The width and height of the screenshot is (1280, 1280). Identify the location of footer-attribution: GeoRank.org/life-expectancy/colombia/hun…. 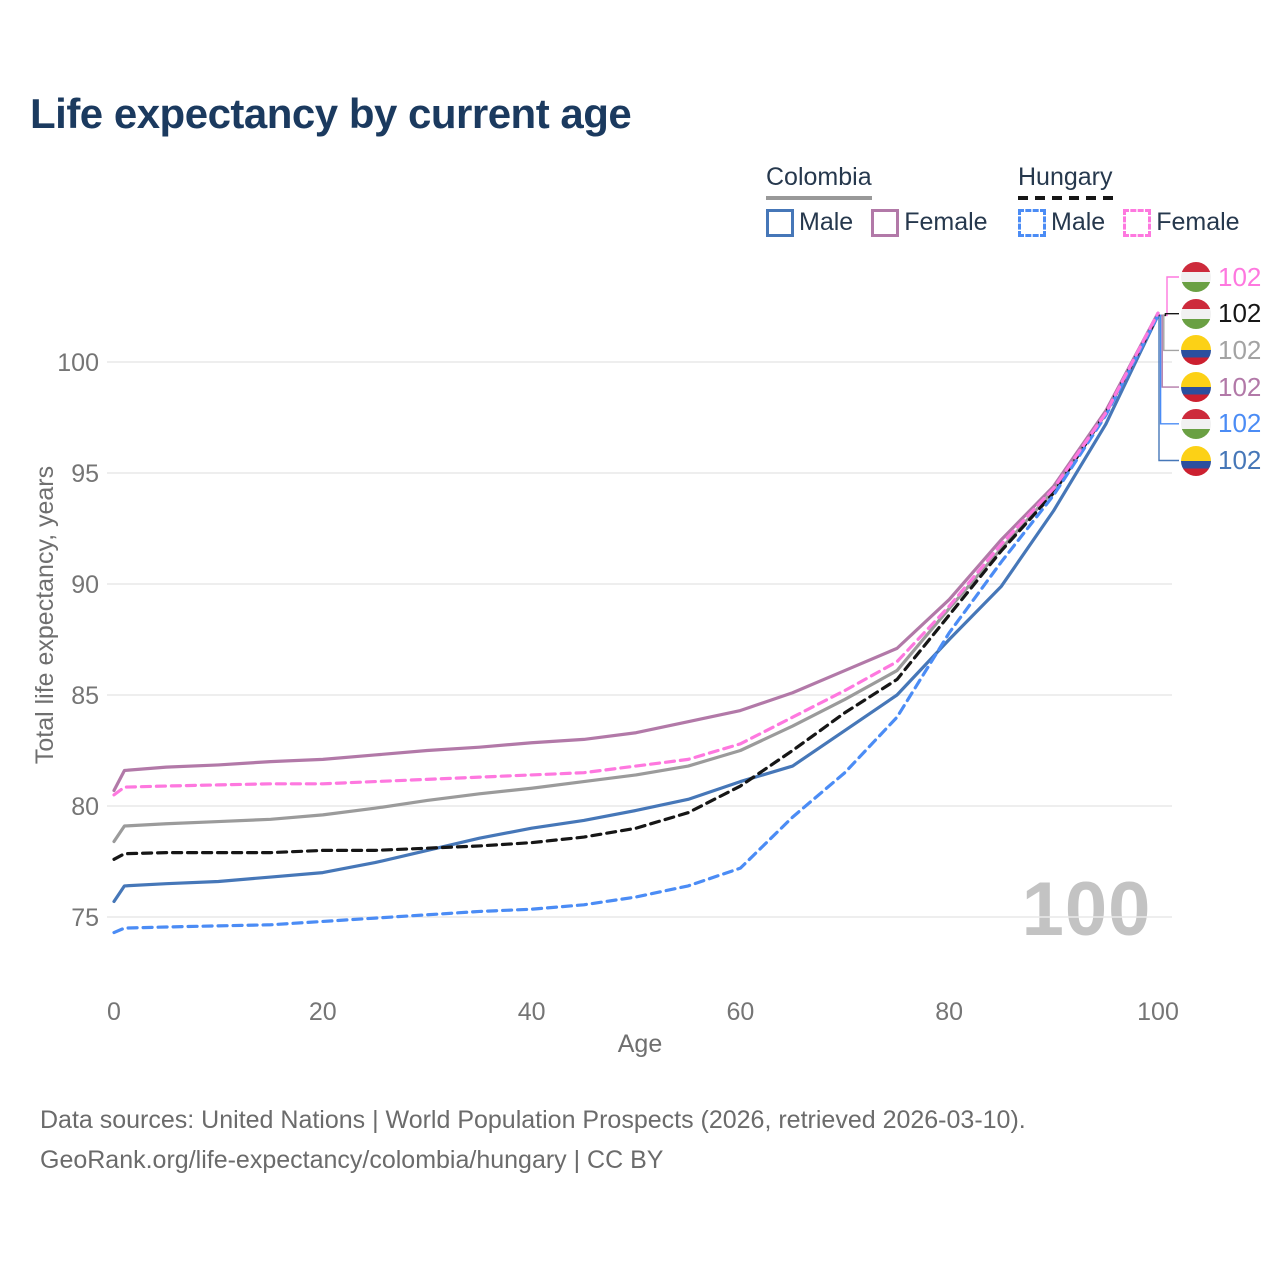
(352, 1160).